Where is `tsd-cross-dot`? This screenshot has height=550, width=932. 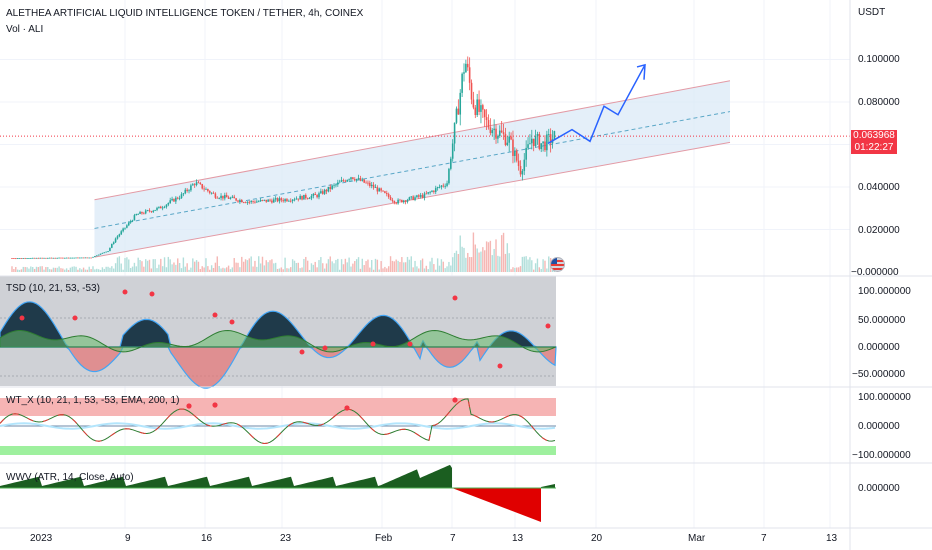 tsd-cross-dot is located at coordinates (22, 318).